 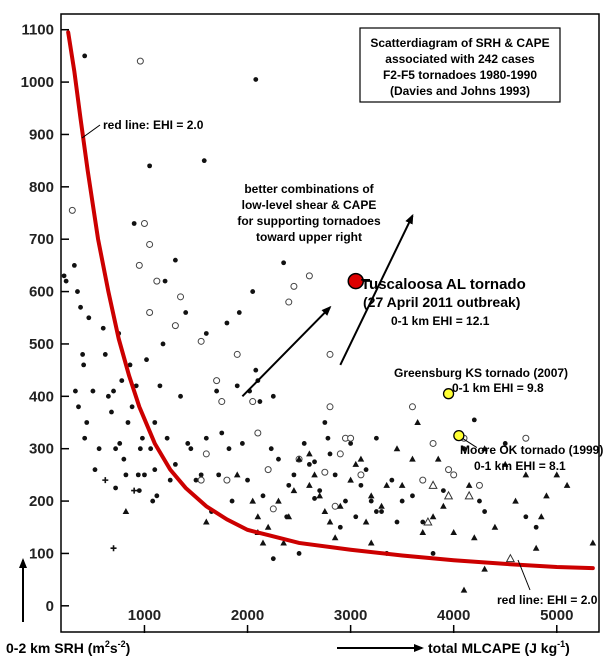 I want to click on chart-title-line-4: (Davies and Johns 1993), so click(x=460, y=91).